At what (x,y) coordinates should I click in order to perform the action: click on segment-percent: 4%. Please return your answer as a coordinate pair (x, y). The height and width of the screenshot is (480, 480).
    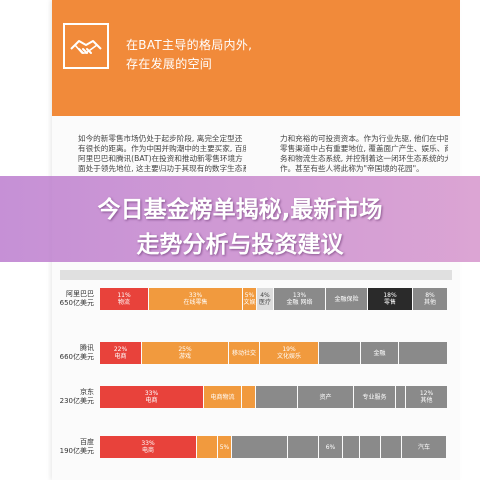
    Looking at the image, I should click on (265, 295).